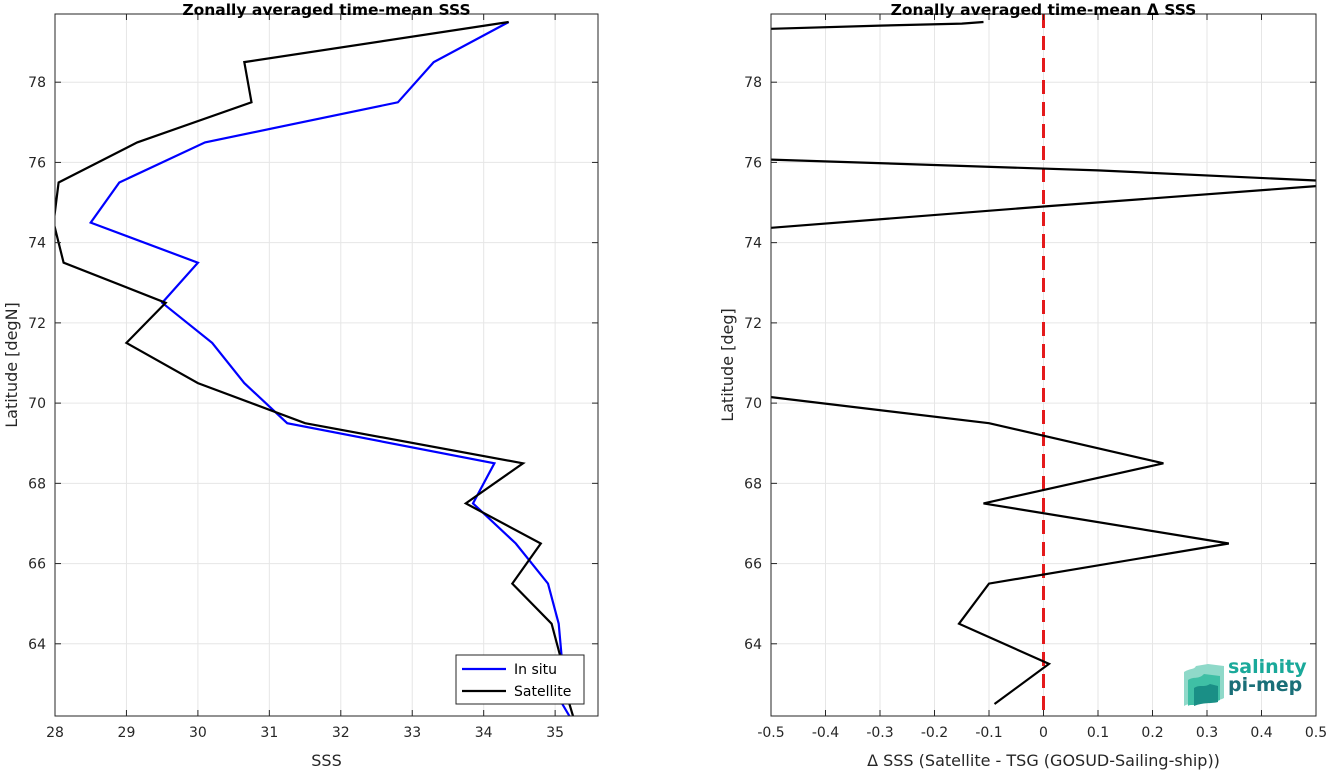 The width and height of the screenshot is (1330, 770). What do you see at coordinates (879, 733) in the screenshot?
I see `x-tick-label: -0.3` at bounding box center [879, 733].